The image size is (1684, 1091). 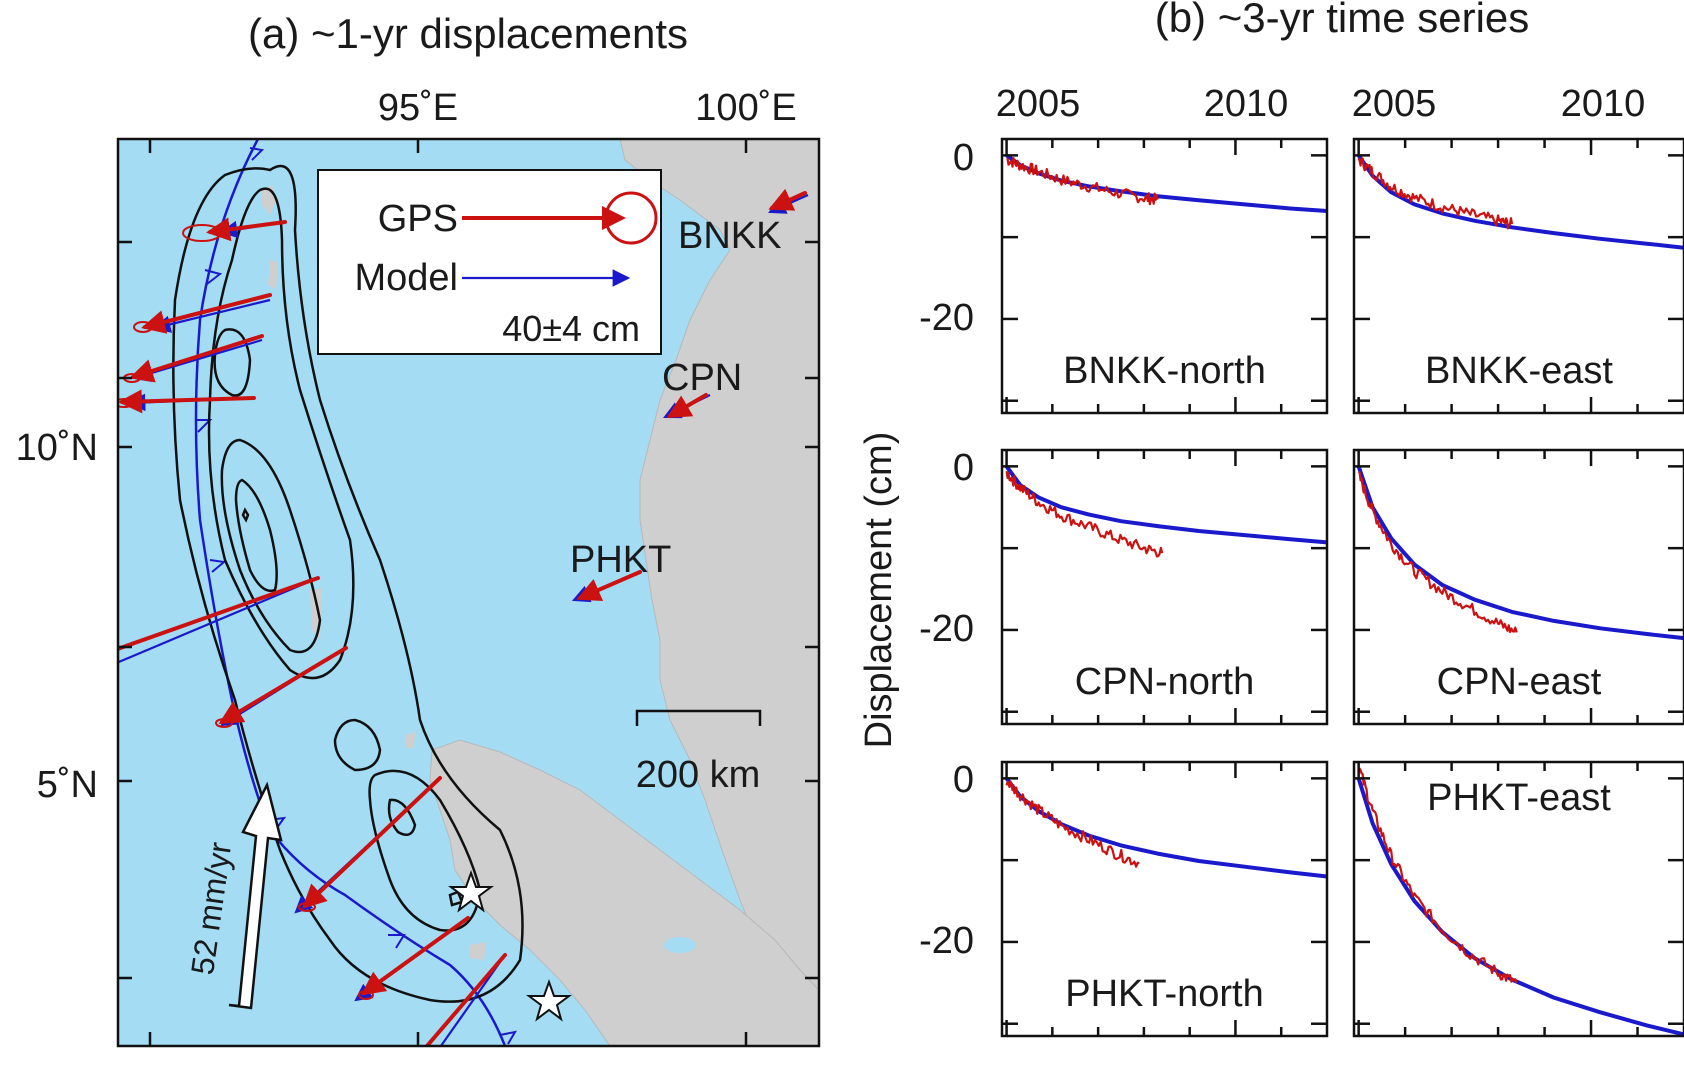 What do you see at coordinates (946, 318) in the screenshot?
I see `y-tick-m20-row1: -20` at bounding box center [946, 318].